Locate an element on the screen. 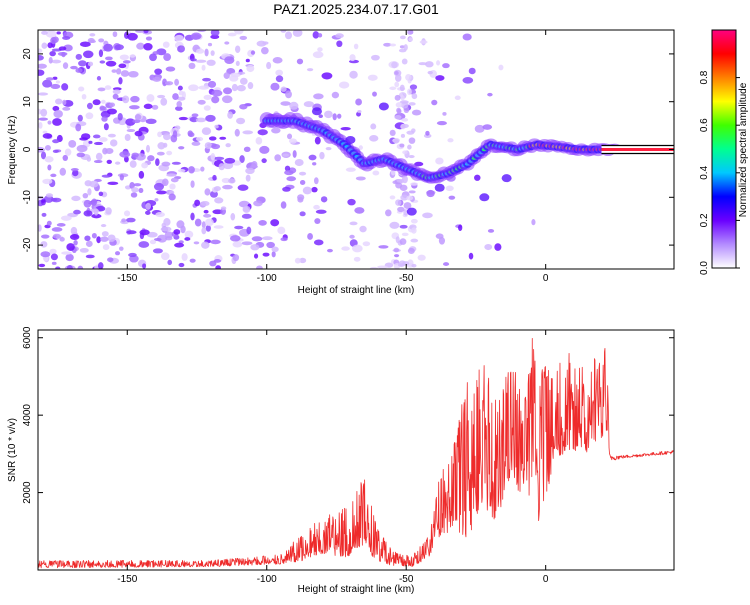 The height and width of the screenshot is (605, 750). spectrogram-y-label: Frequency (Hz) is located at coordinates (12, 150).